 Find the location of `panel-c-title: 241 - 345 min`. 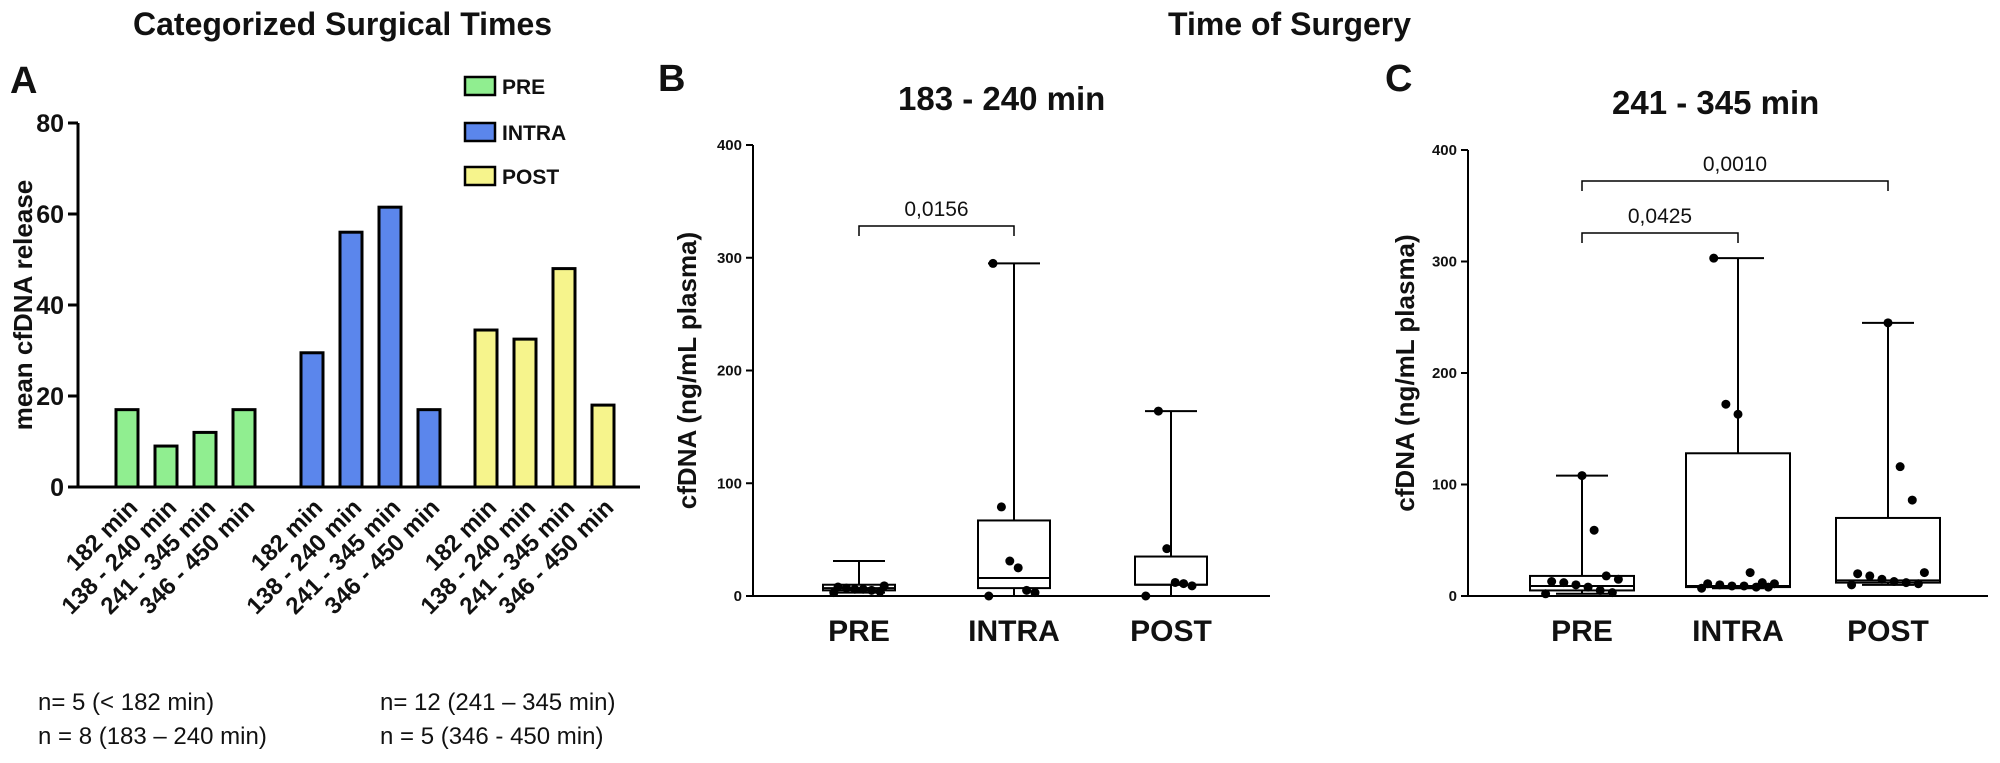

panel-c-title: 241 - 345 min is located at coordinates (1716, 102).